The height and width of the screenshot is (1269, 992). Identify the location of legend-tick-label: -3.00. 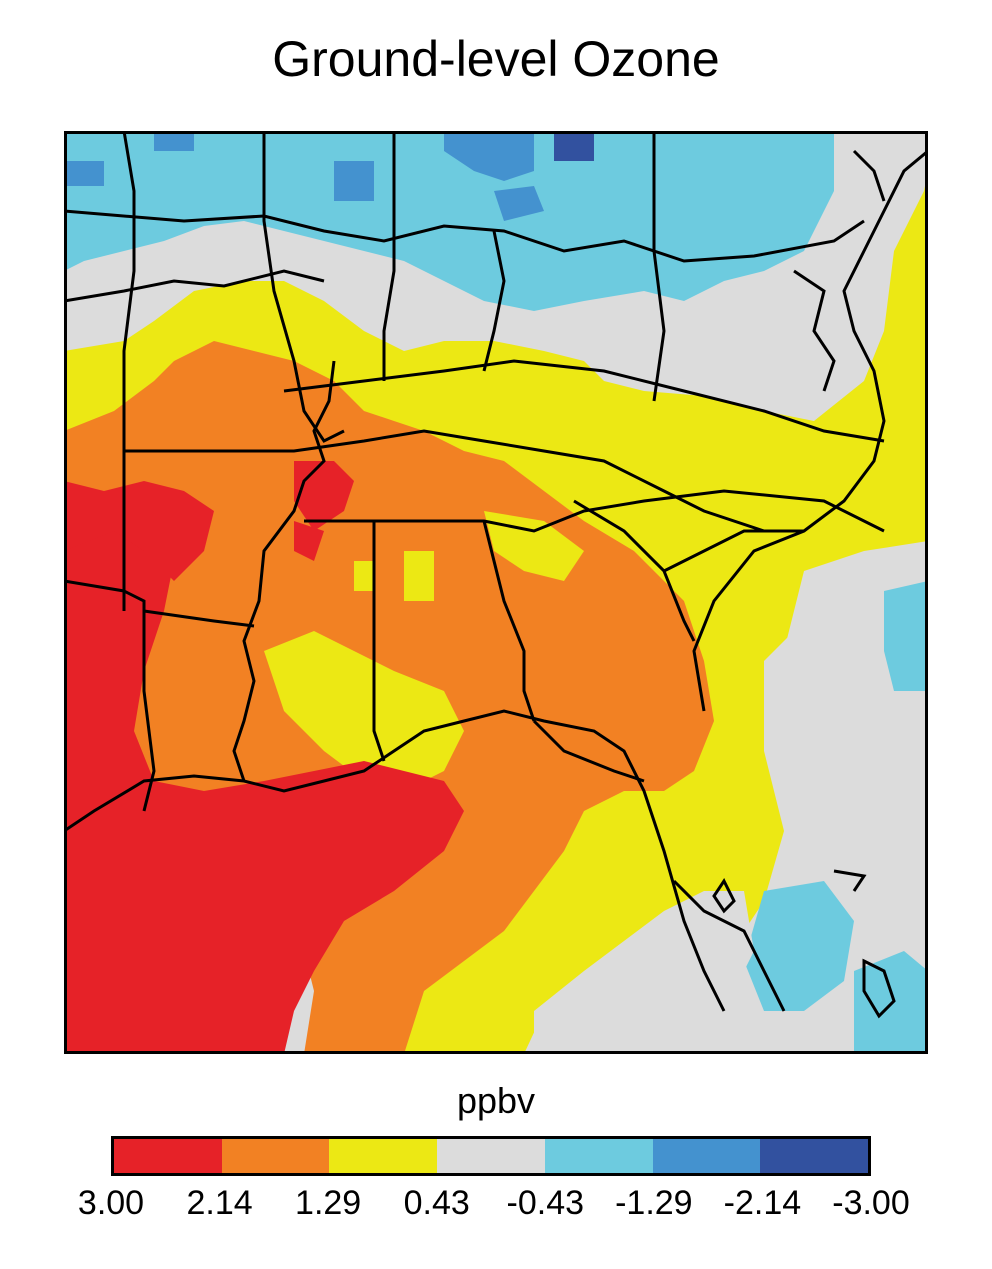
(871, 1203).